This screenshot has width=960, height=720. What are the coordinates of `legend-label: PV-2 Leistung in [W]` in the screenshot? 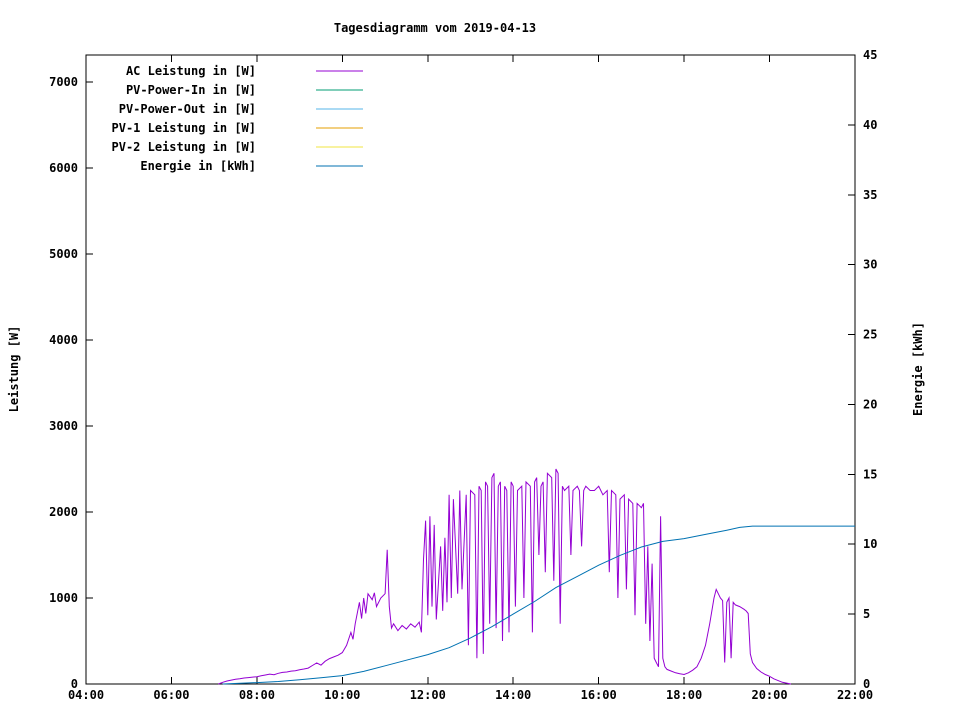 It's located at (184, 147).